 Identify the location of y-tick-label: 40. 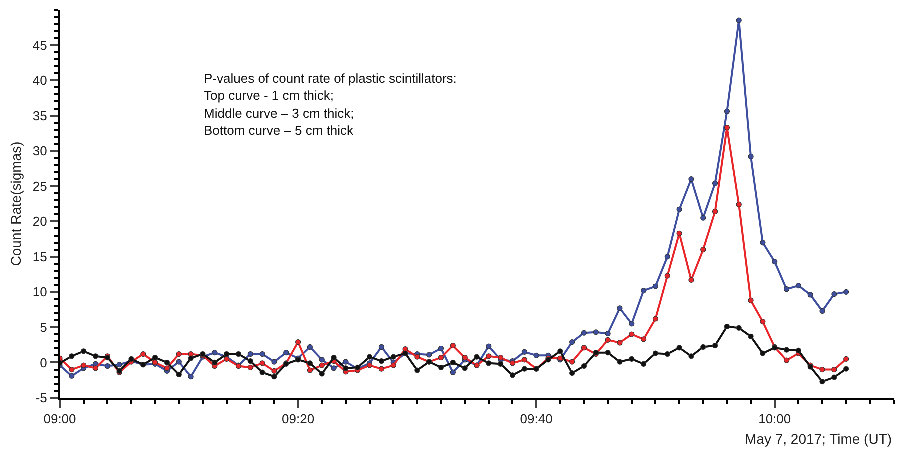
(40, 80).